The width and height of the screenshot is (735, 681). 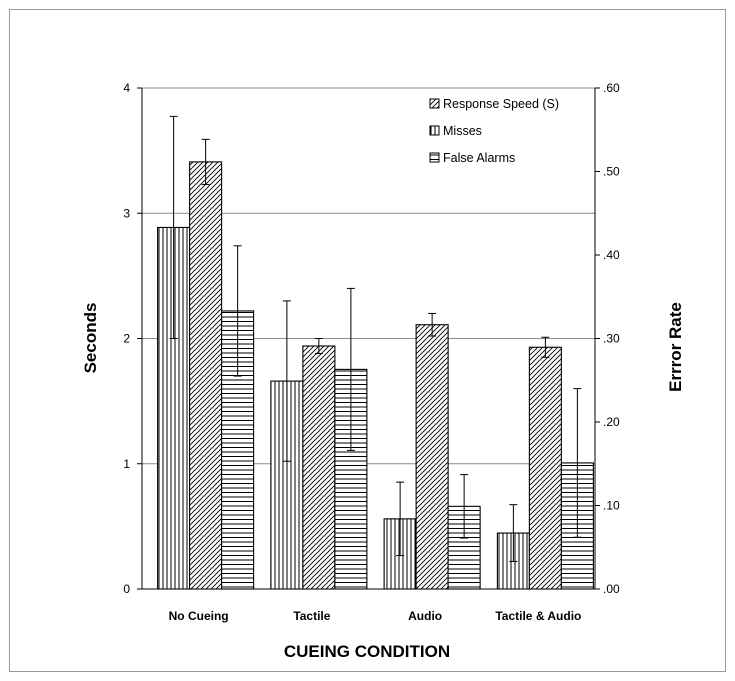 What do you see at coordinates (611, 589) in the screenshot?
I see `tick-label-right: .00` at bounding box center [611, 589].